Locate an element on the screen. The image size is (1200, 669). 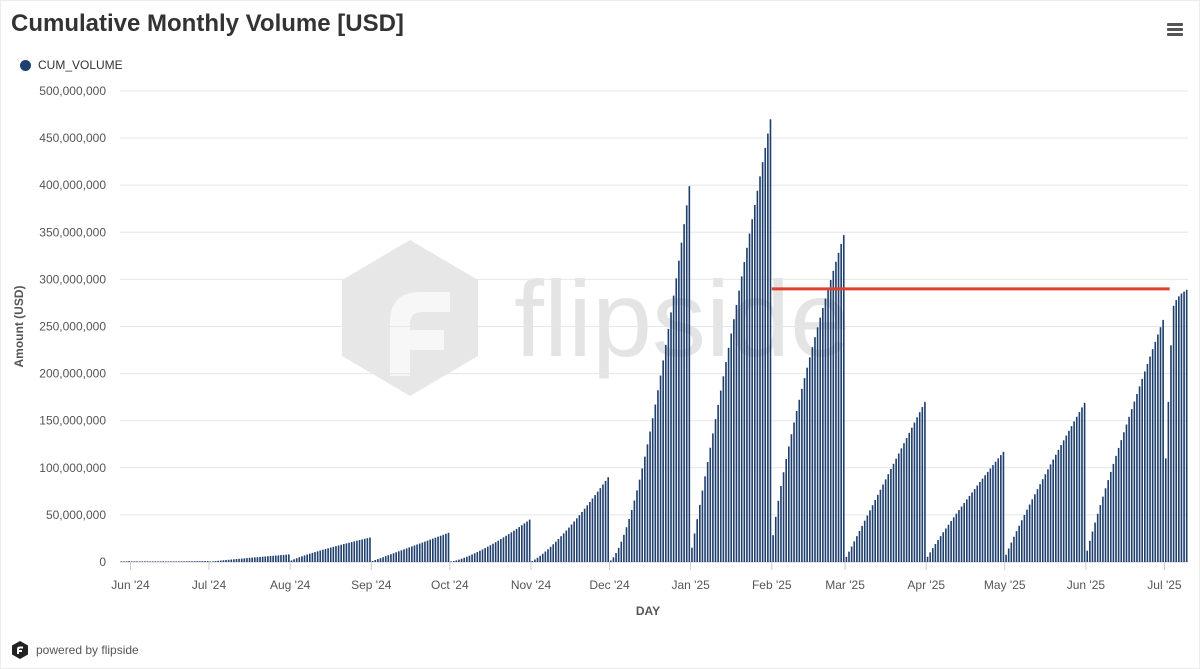
y-tick-label: 300,000,000 is located at coordinates (72, 279).